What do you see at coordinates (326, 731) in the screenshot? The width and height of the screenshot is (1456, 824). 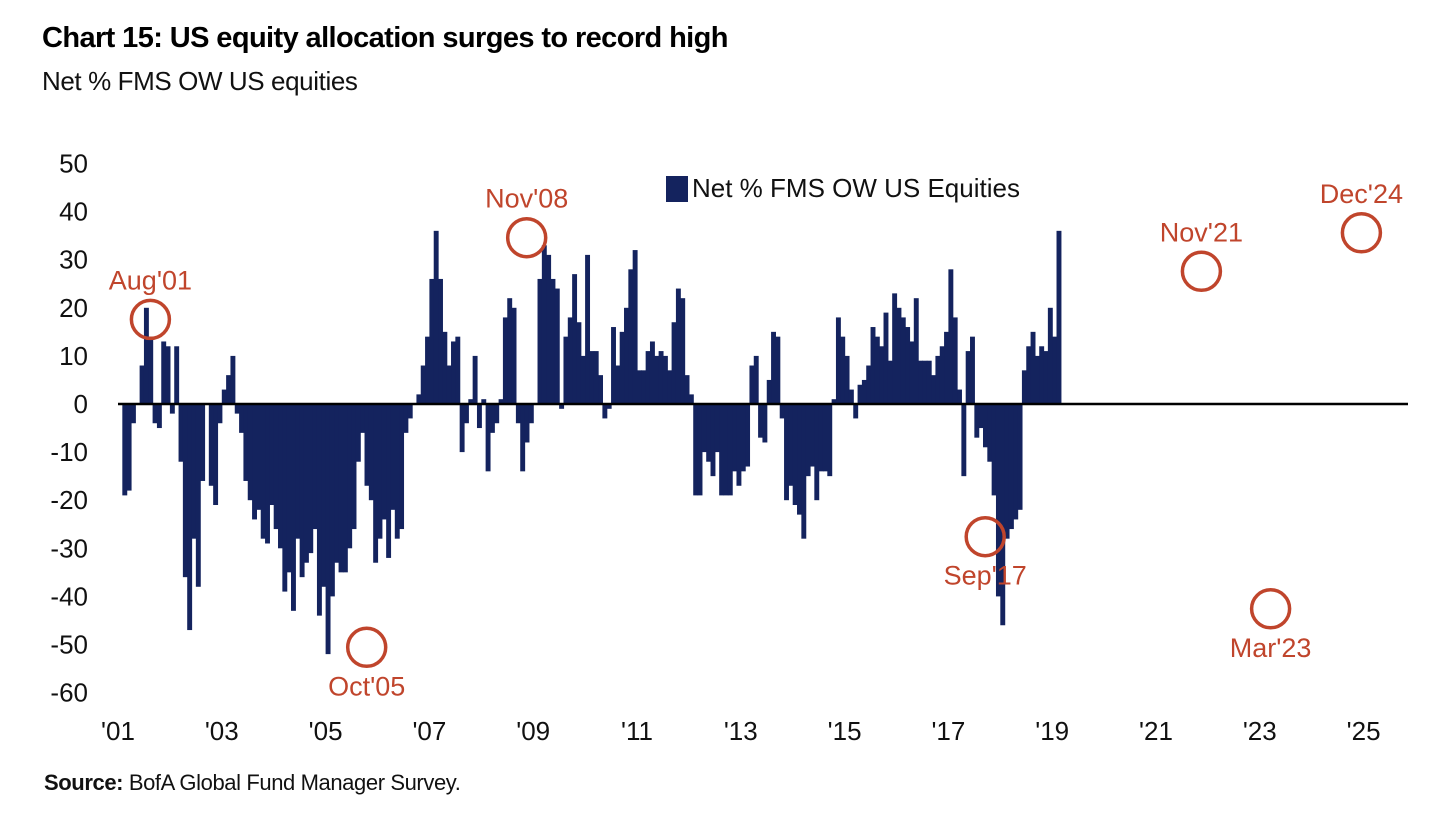 I see `x-tick-label: '05` at bounding box center [326, 731].